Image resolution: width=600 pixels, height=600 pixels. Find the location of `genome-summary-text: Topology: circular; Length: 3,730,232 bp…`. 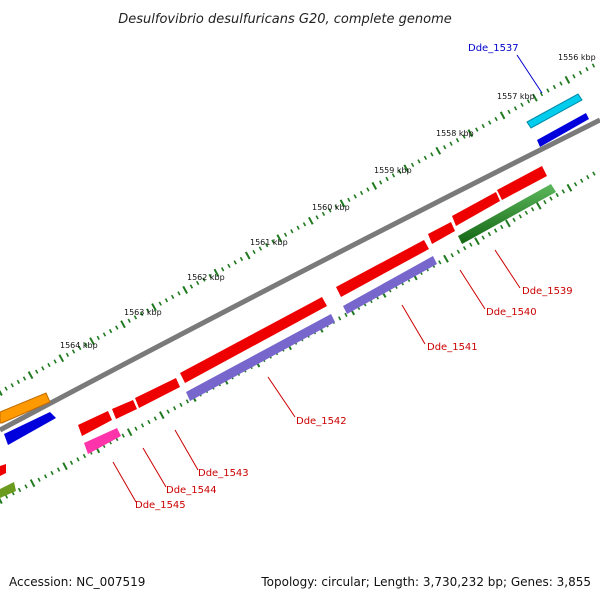

genome-summary-text: Topology: circular; Length: 3,730,232 bp… is located at coordinates (425, 582).